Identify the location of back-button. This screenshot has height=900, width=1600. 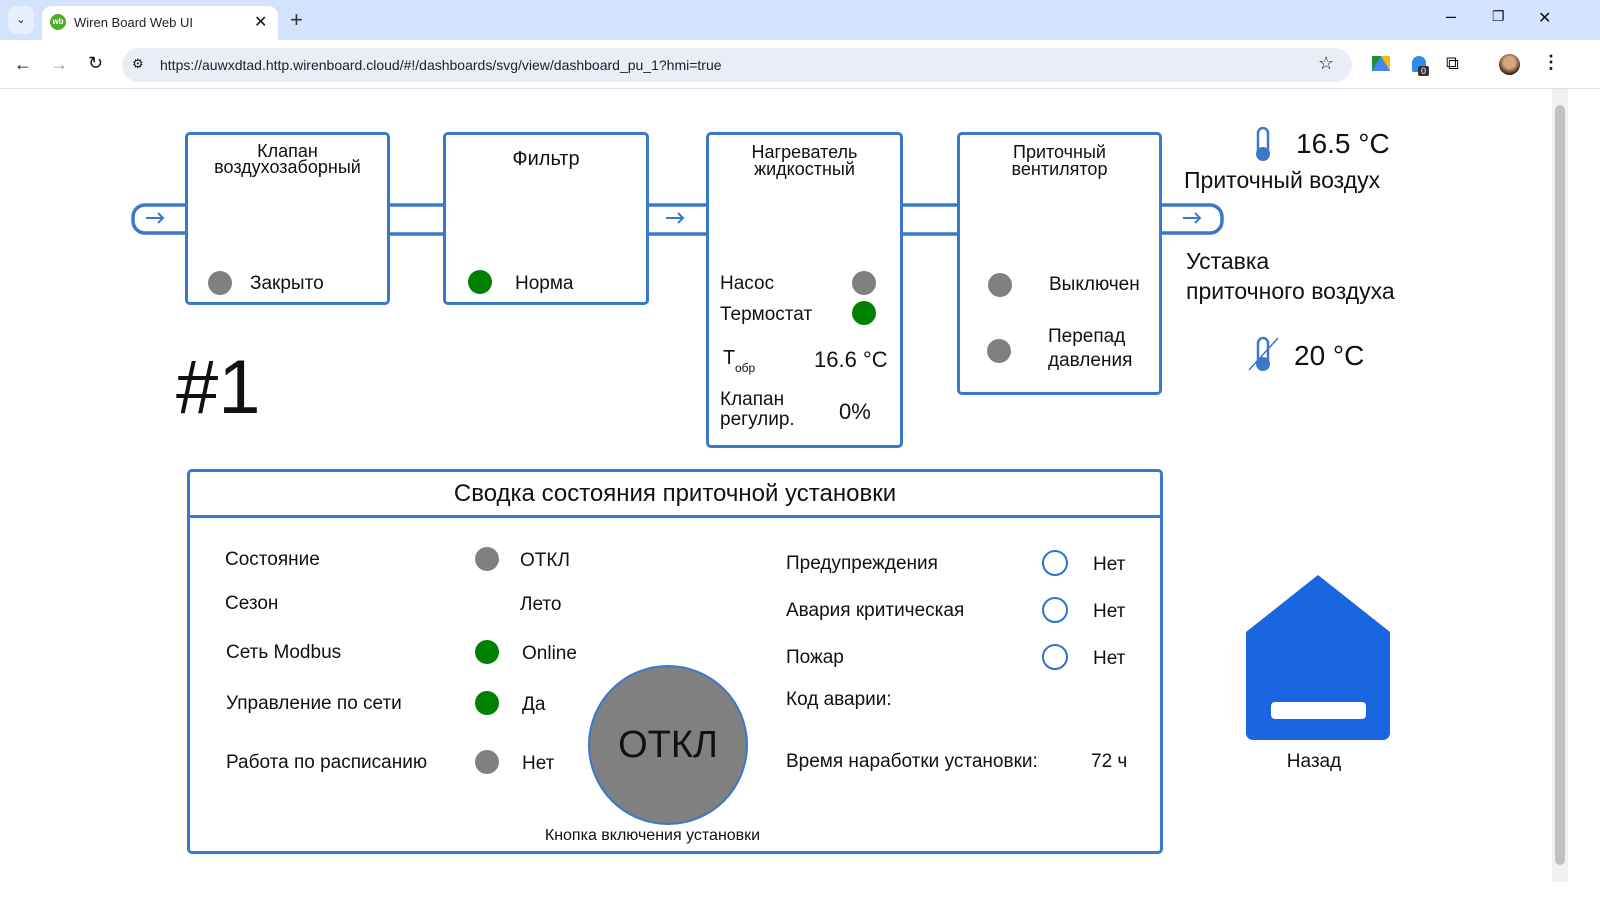
(1318, 675).